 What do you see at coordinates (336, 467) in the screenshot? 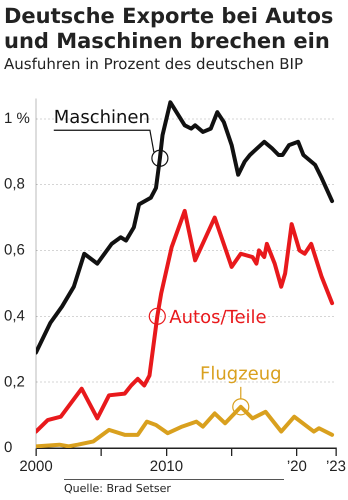
I see `x-tick-label: ’23` at bounding box center [336, 467].